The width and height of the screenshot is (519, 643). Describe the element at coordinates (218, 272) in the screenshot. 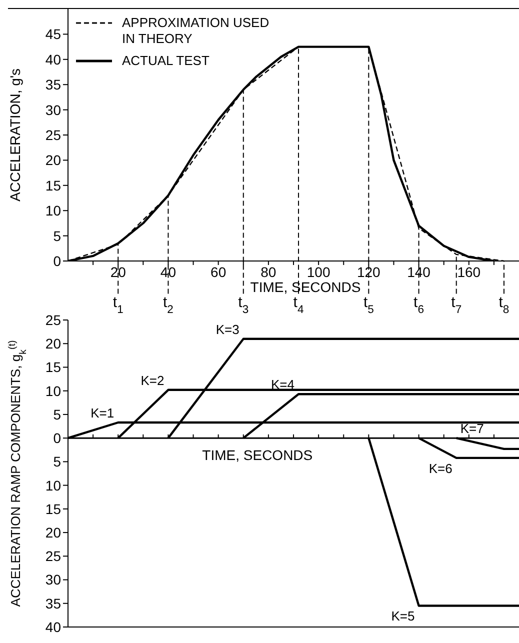

I see `x-tick-label: 60` at that location.